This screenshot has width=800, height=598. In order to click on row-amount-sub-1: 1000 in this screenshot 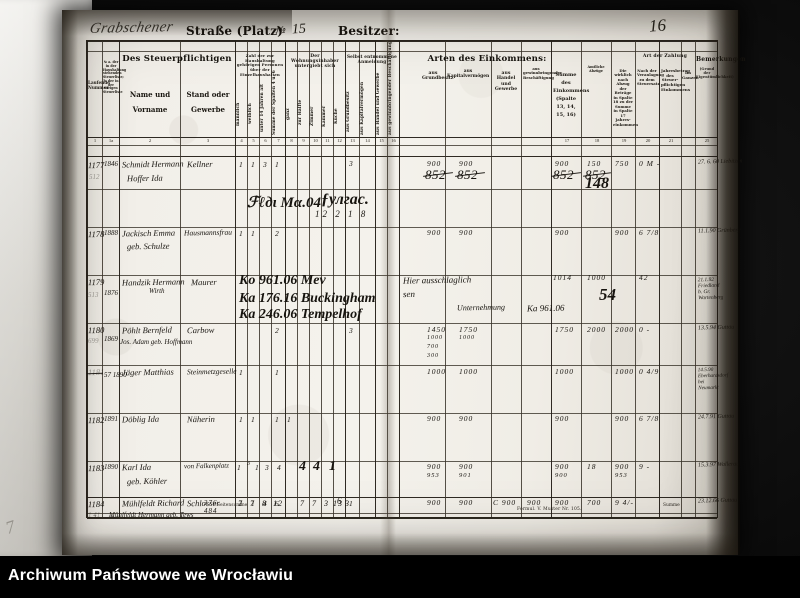, I will do `click(435, 338)`.